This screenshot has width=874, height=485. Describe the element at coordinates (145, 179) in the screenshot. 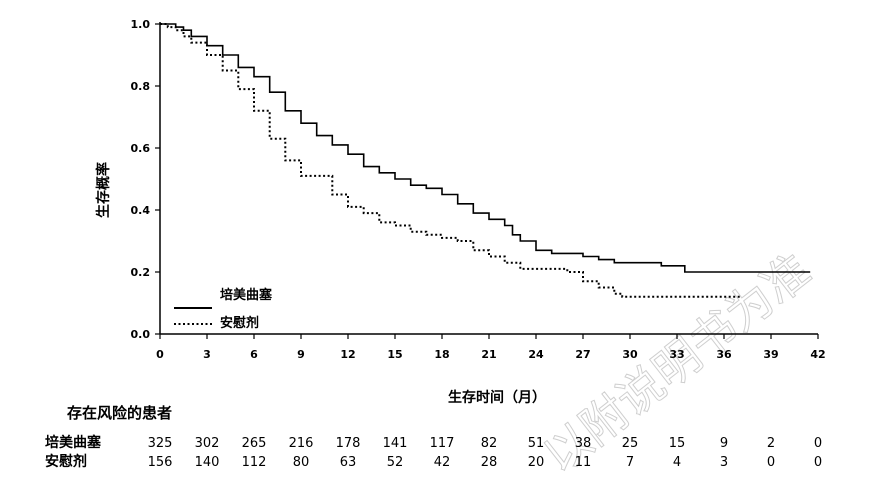

I see `y-ticks: 0.0 0.2 0.4 0.6 0.8 1.0` at that location.